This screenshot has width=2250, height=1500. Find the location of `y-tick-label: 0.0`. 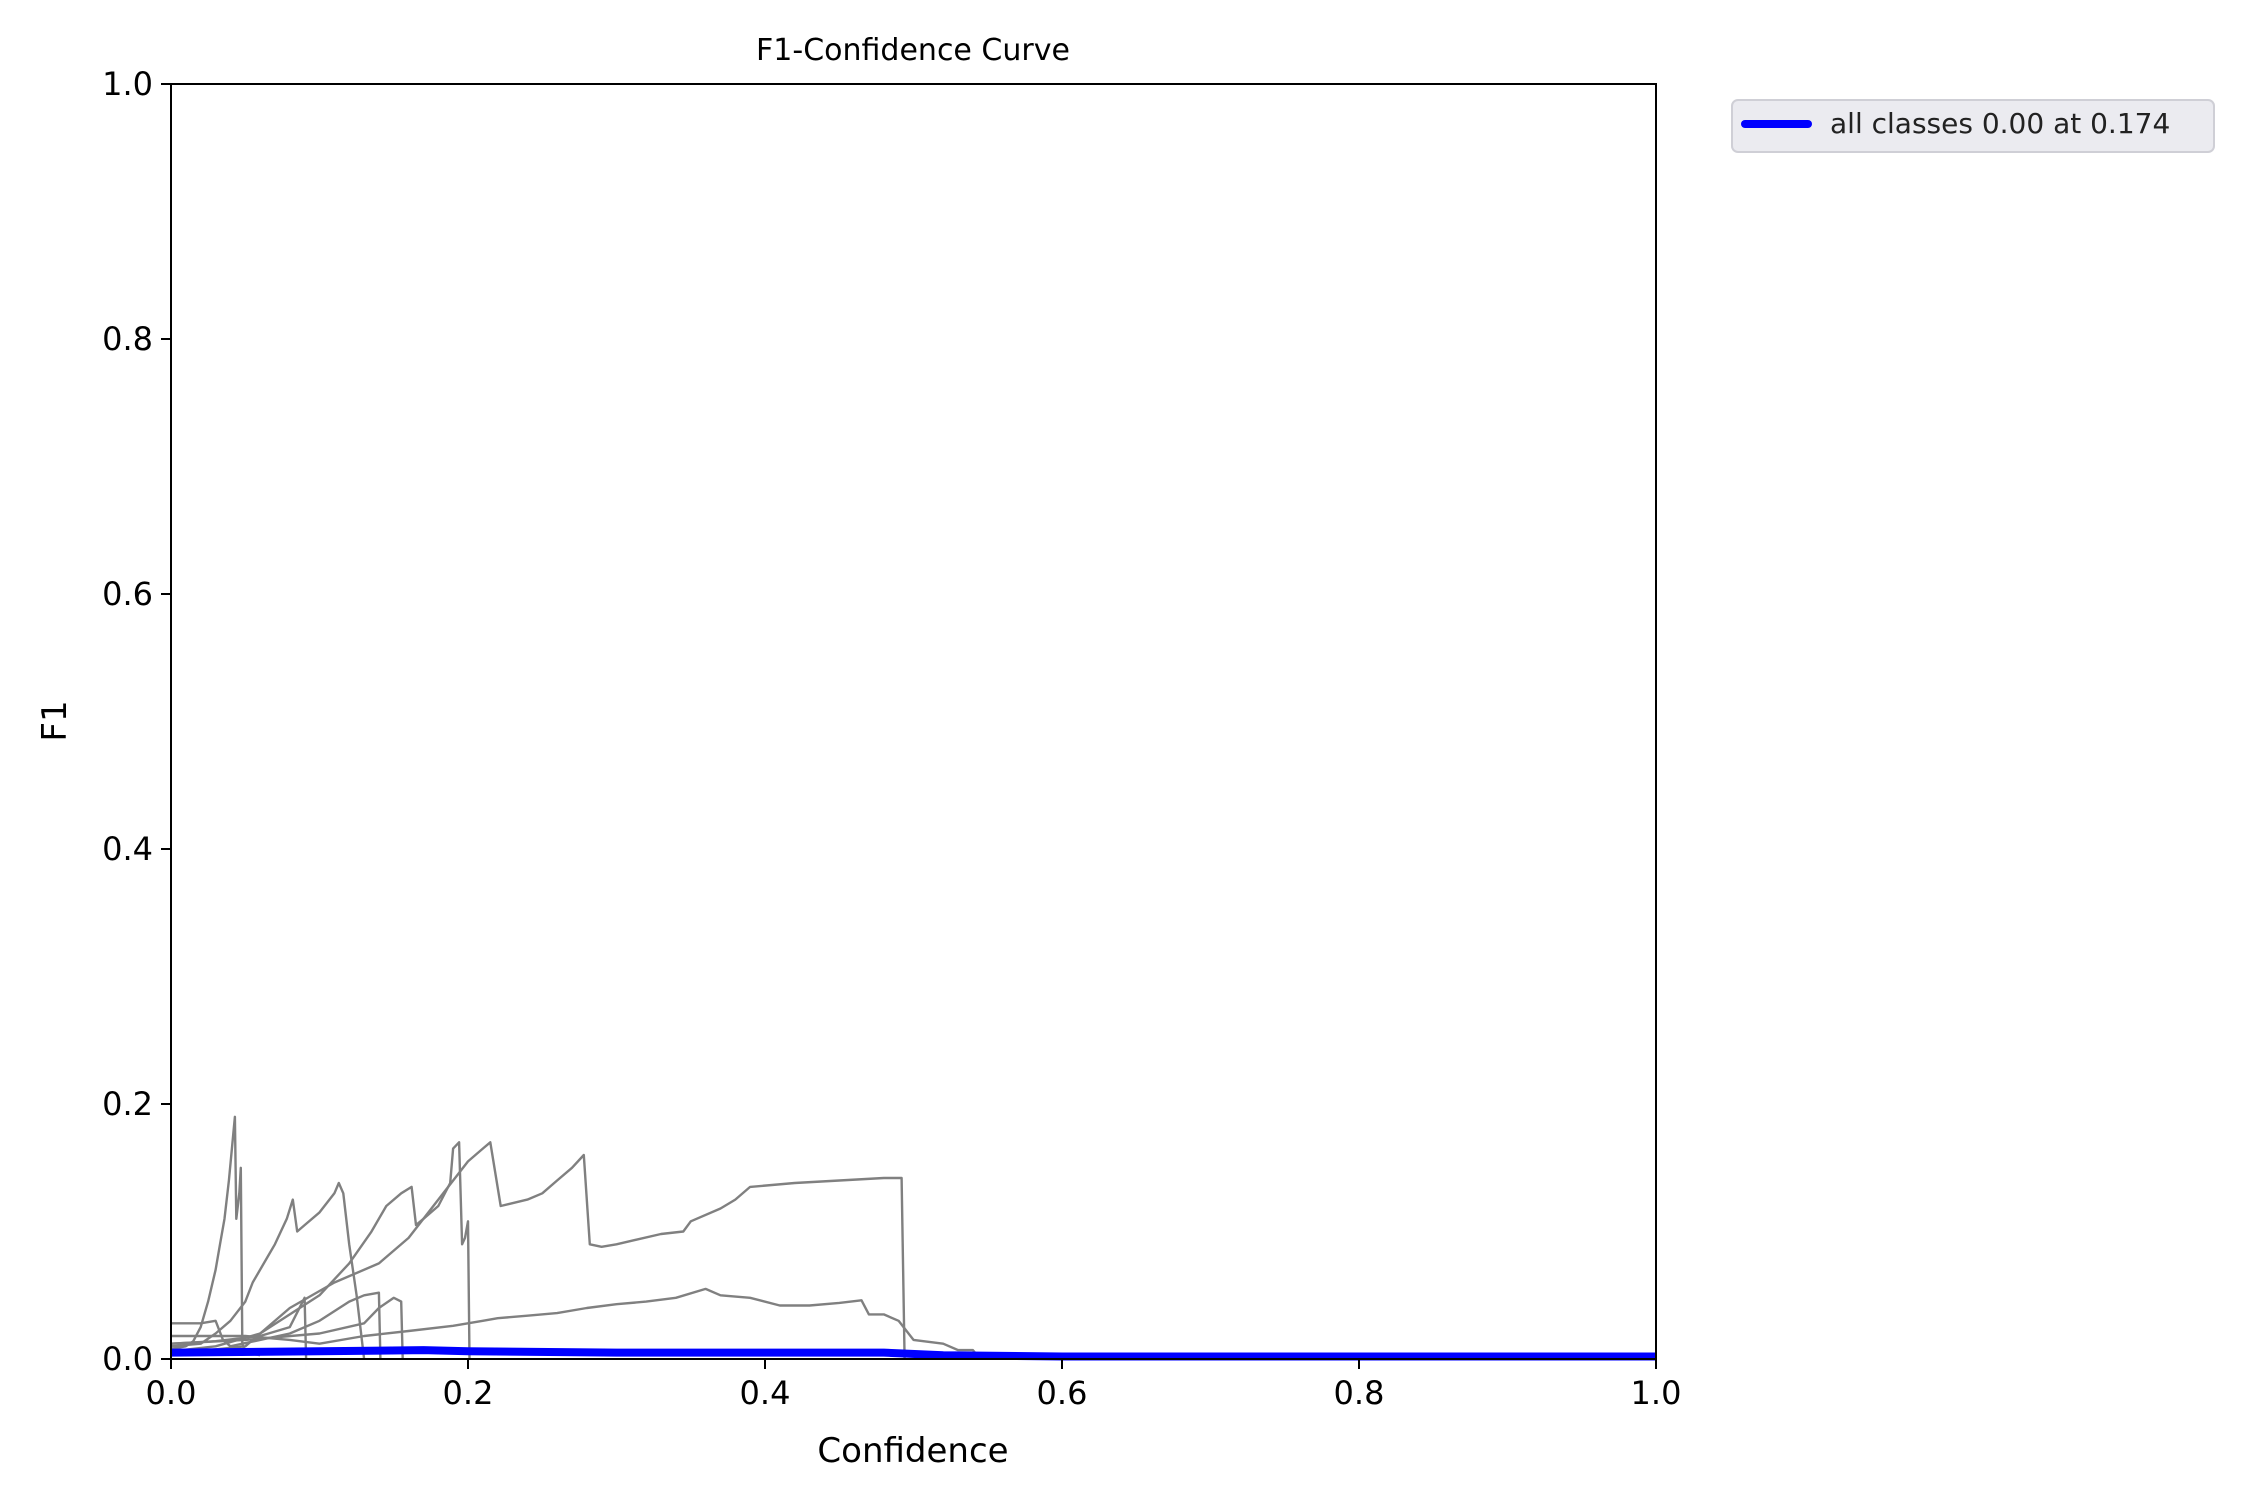

y-tick-label: 0.0 is located at coordinates (127, 1359).